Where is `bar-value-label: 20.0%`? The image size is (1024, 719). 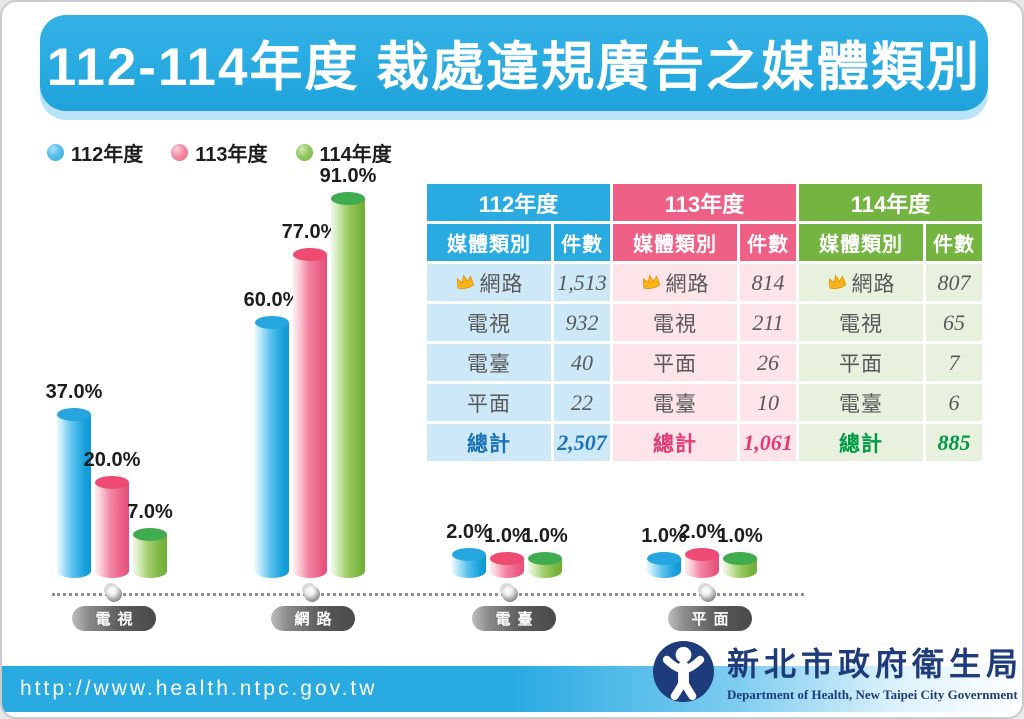 bar-value-label: 20.0% is located at coordinates (112, 460).